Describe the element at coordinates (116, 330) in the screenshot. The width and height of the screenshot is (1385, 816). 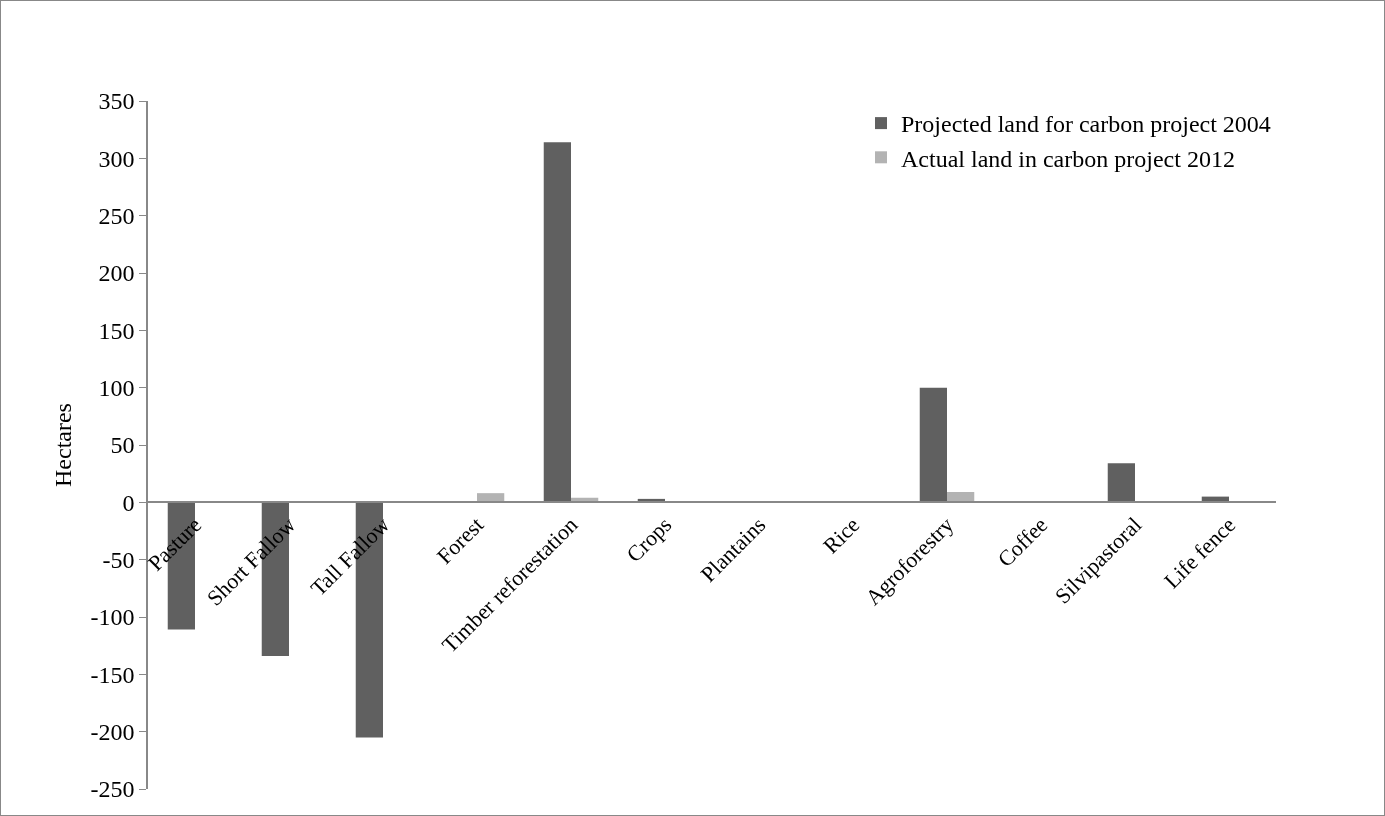
I see `y-tick-label: 150` at that location.